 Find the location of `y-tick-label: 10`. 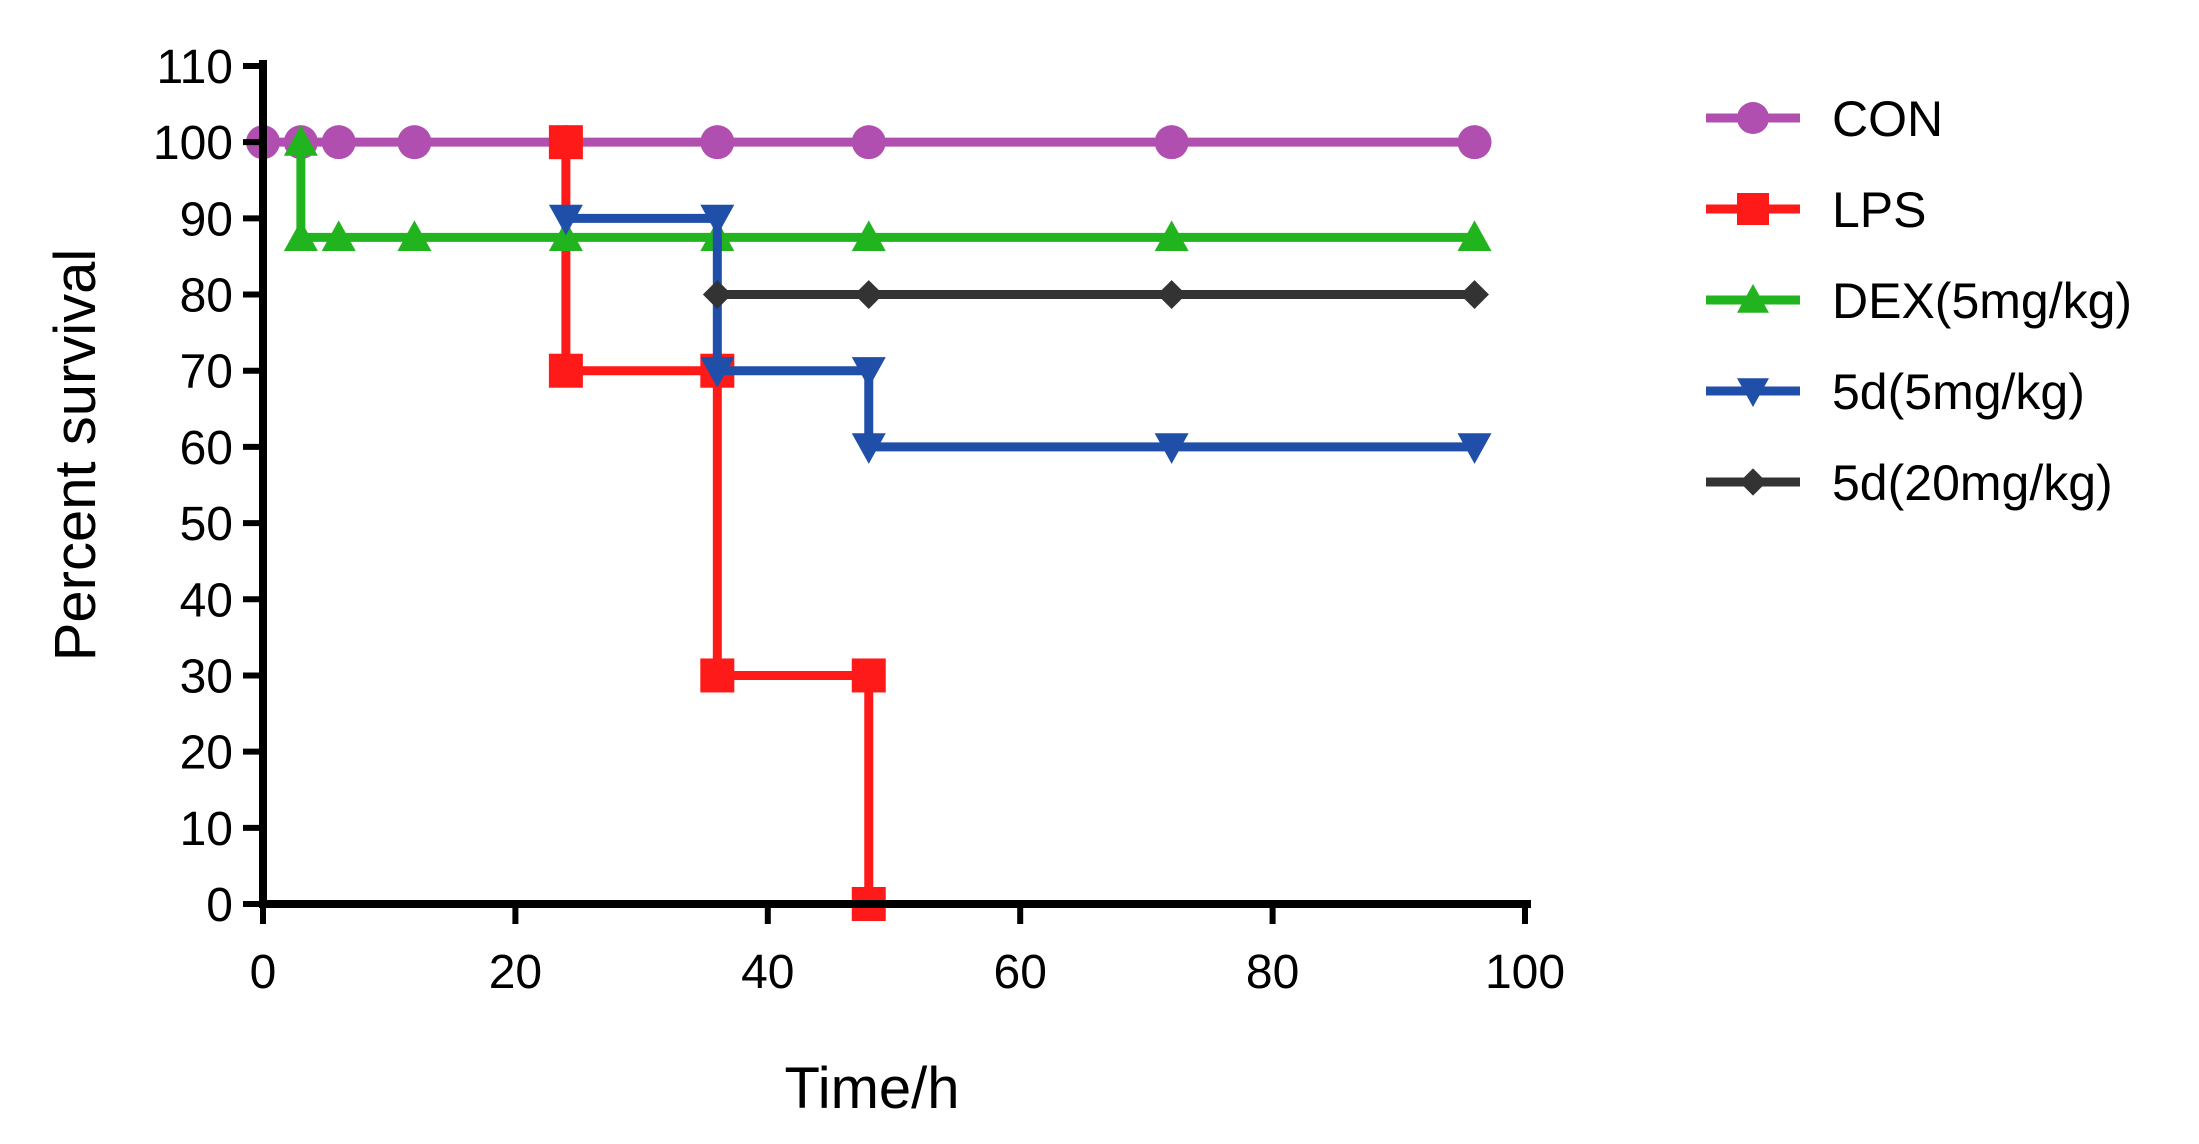

y-tick-label: 10 is located at coordinates (206, 829).